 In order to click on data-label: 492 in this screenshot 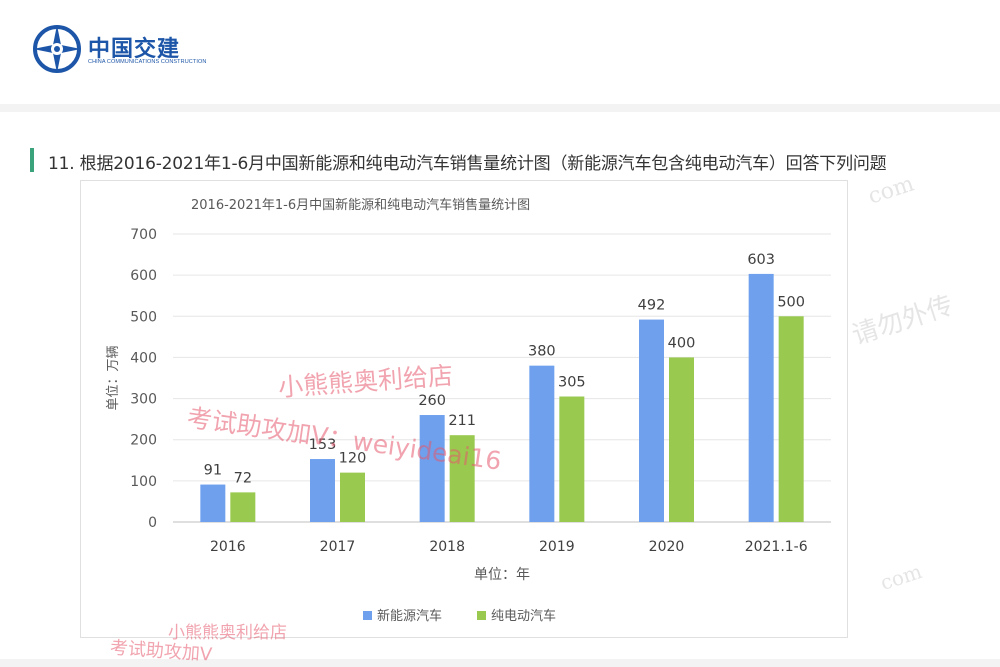, I will do `click(652, 306)`.